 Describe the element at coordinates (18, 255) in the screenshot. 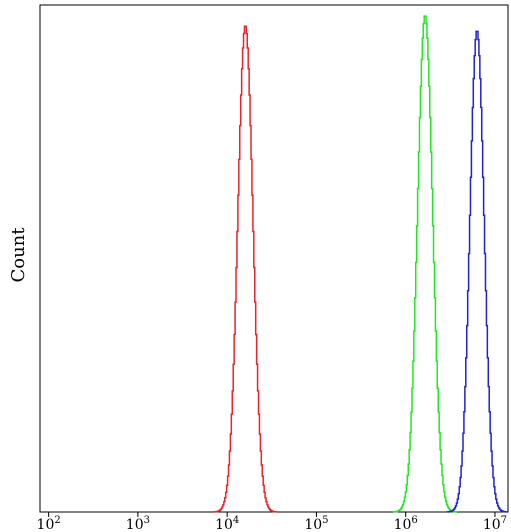

I see `y-axis-label: Count` at that location.